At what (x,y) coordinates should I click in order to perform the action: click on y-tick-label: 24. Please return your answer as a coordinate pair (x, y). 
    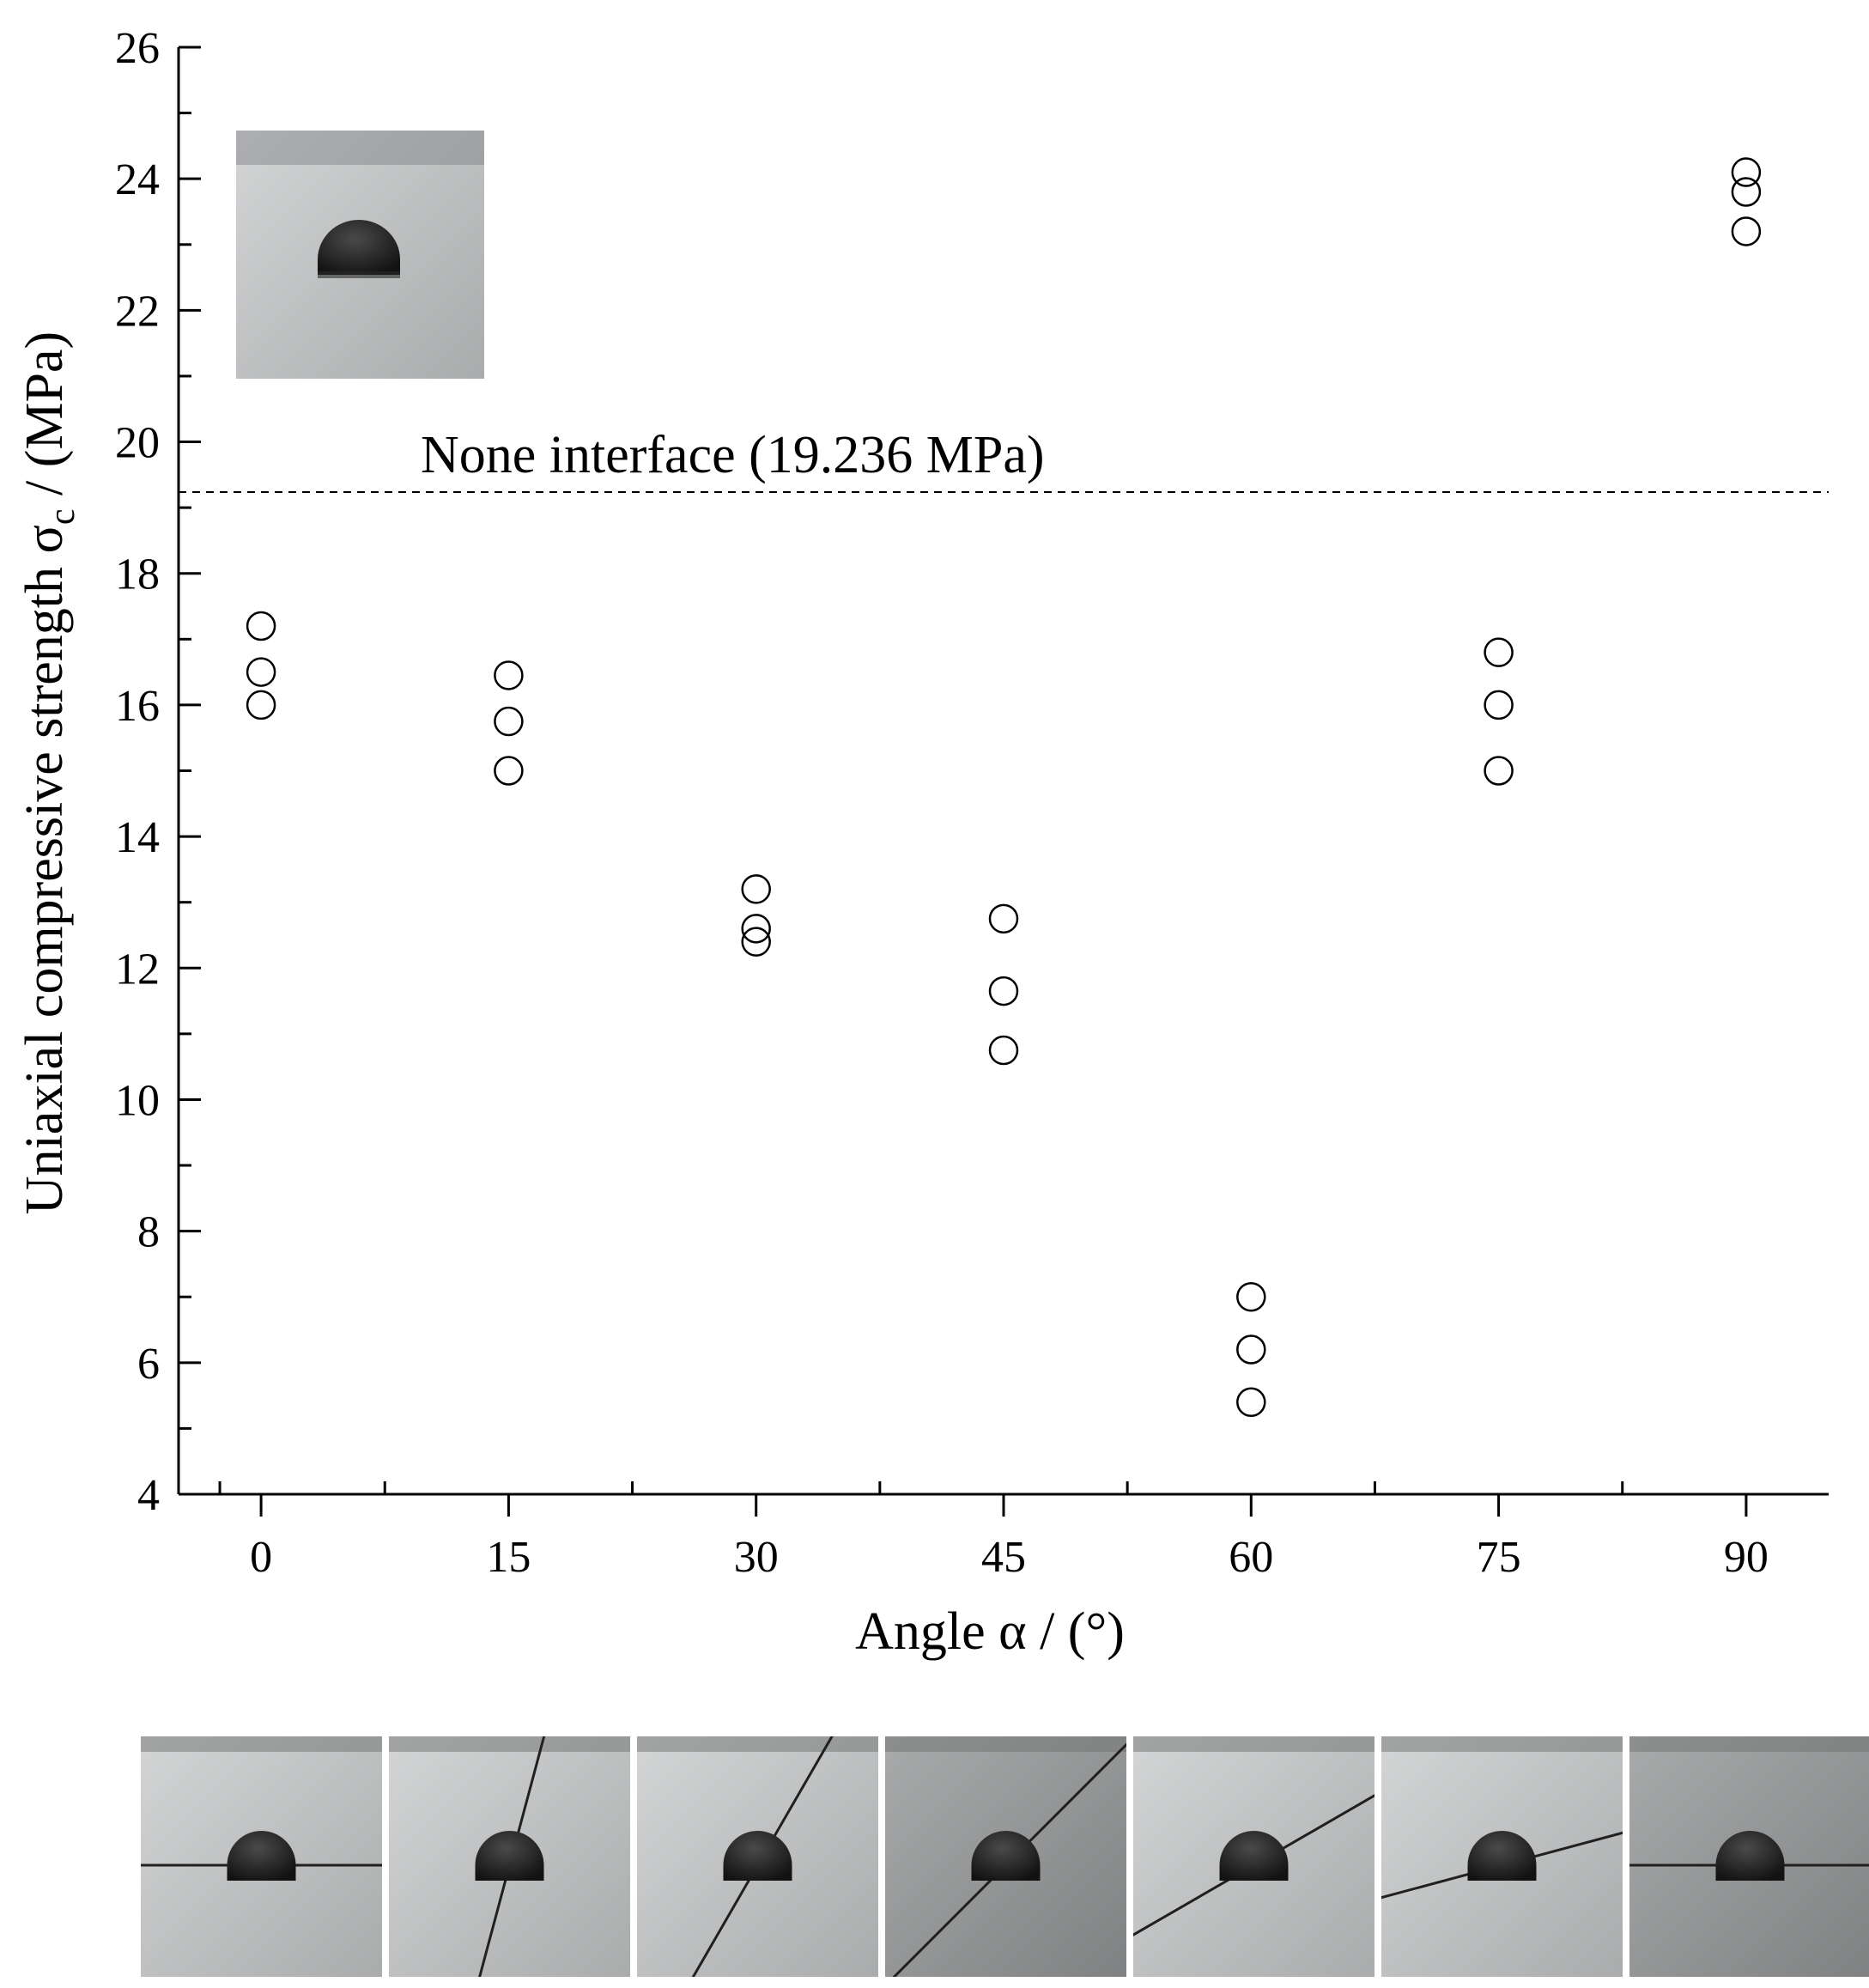
    Looking at the image, I should click on (137, 179).